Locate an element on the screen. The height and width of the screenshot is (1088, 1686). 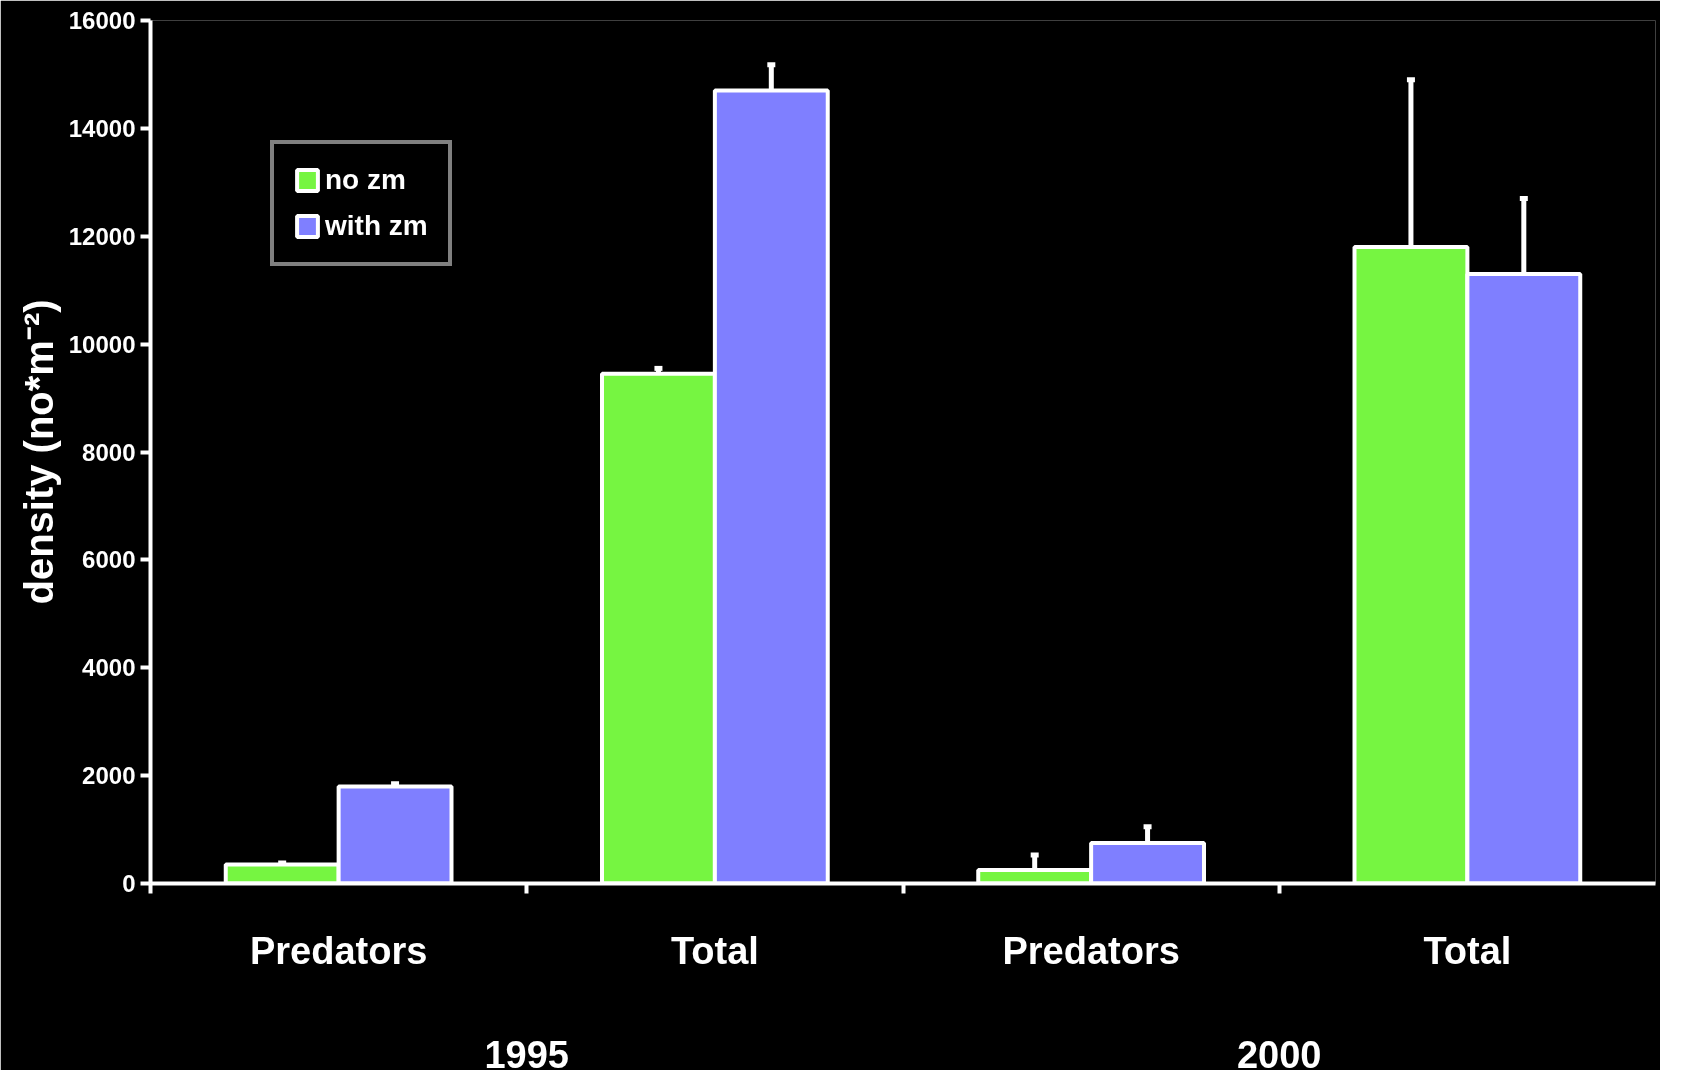
y-tick-label: 12000 is located at coordinates (102, 236).